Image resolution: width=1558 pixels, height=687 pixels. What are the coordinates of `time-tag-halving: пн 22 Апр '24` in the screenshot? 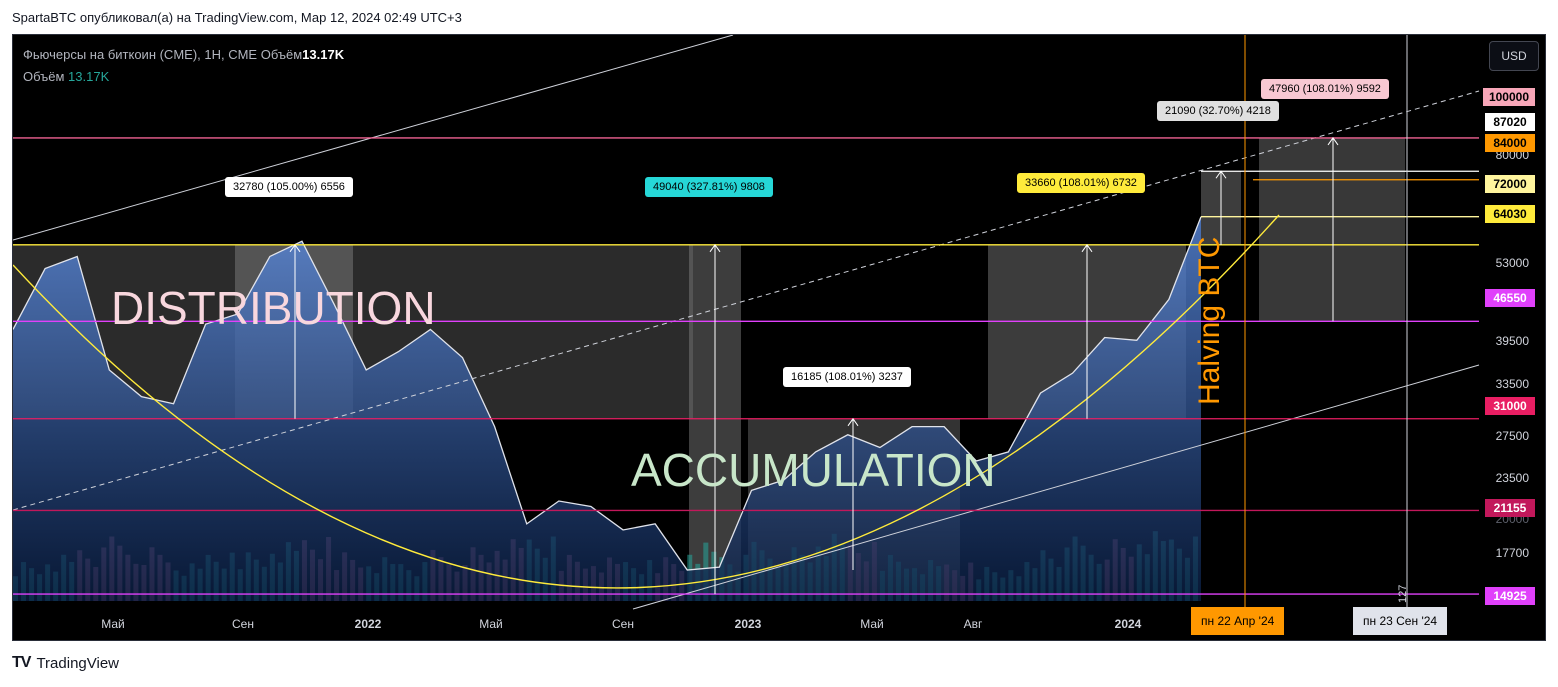 It's located at (1238, 621).